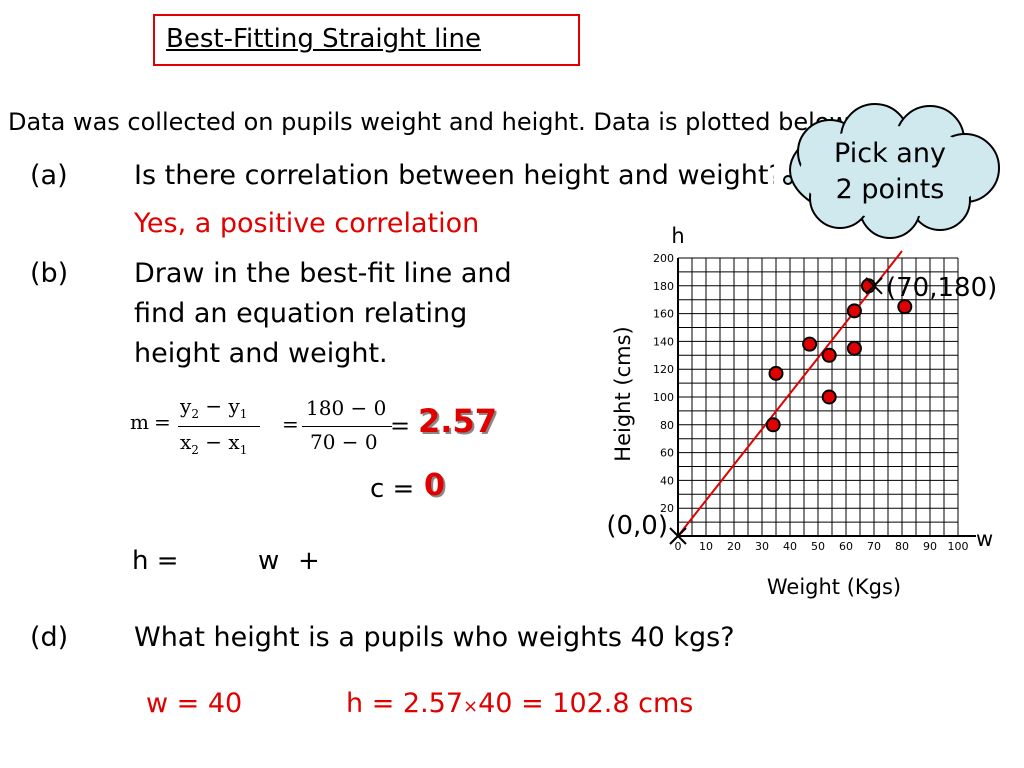  Describe the element at coordinates (958, 546) in the screenshot. I see `x-tick-label: 100` at that location.